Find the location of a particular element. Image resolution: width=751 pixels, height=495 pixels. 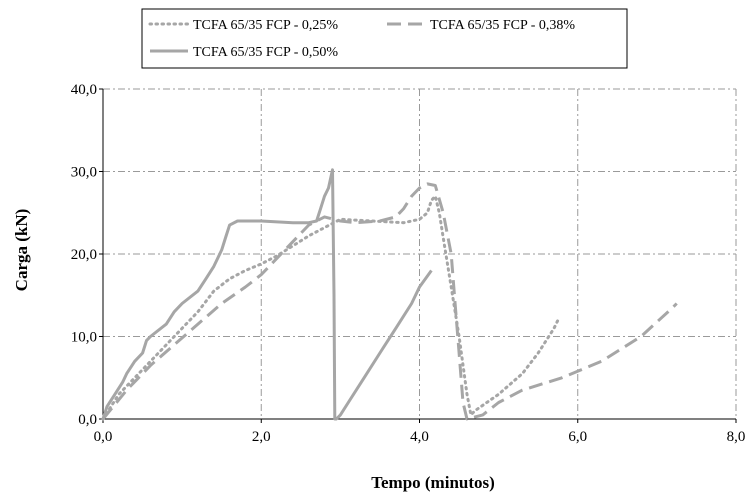

legend-label-2: TCFA 65/35 FCP - 0,38% is located at coordinates (502, 25).